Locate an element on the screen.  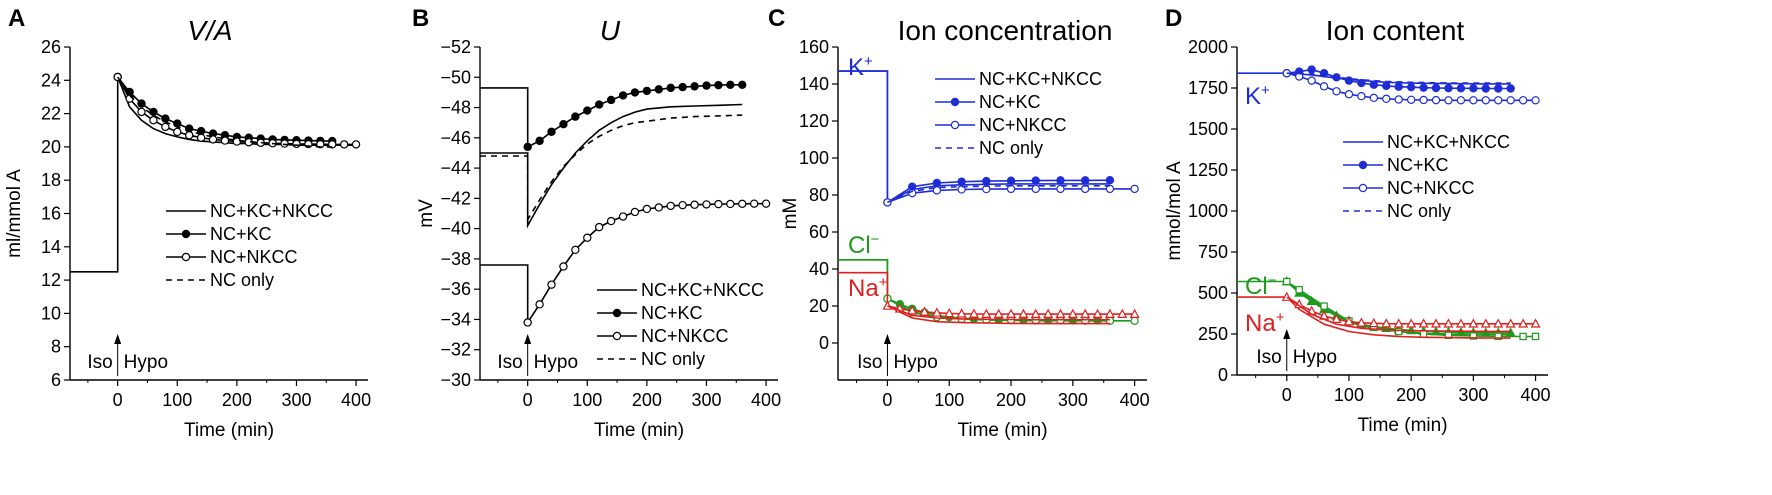
legend-entry: NC+NKCC is located at coordinates (685, 336).